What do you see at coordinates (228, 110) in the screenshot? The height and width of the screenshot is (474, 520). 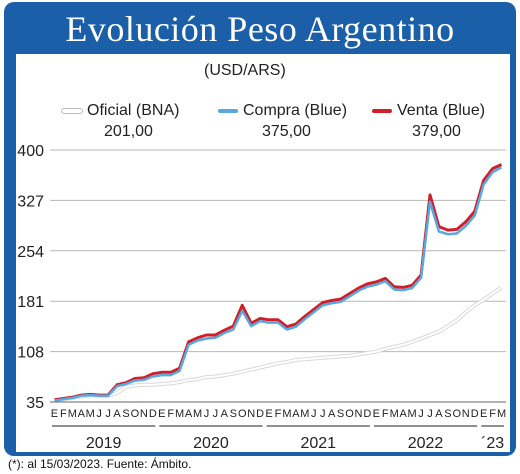 I see `legend-swatch-compra` at bounding box center [228, 110].